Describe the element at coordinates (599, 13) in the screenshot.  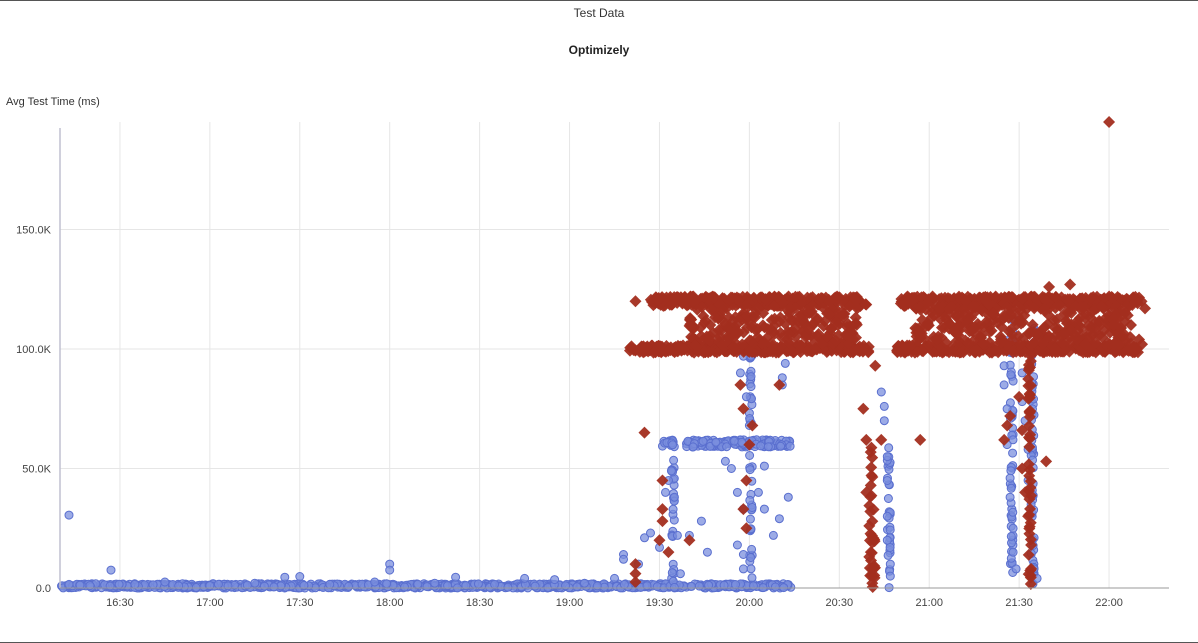
I see `chart-title: Test Data` at that location.